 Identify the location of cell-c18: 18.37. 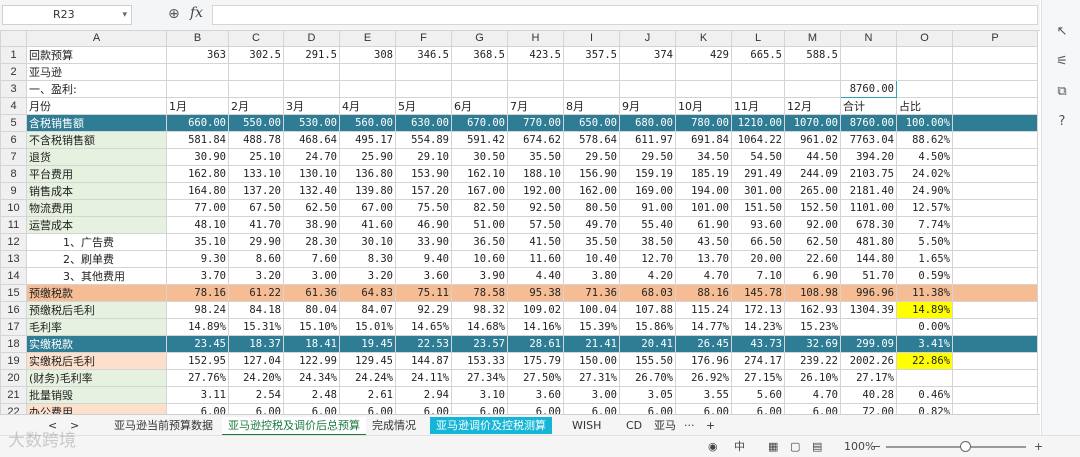
(256, 343).